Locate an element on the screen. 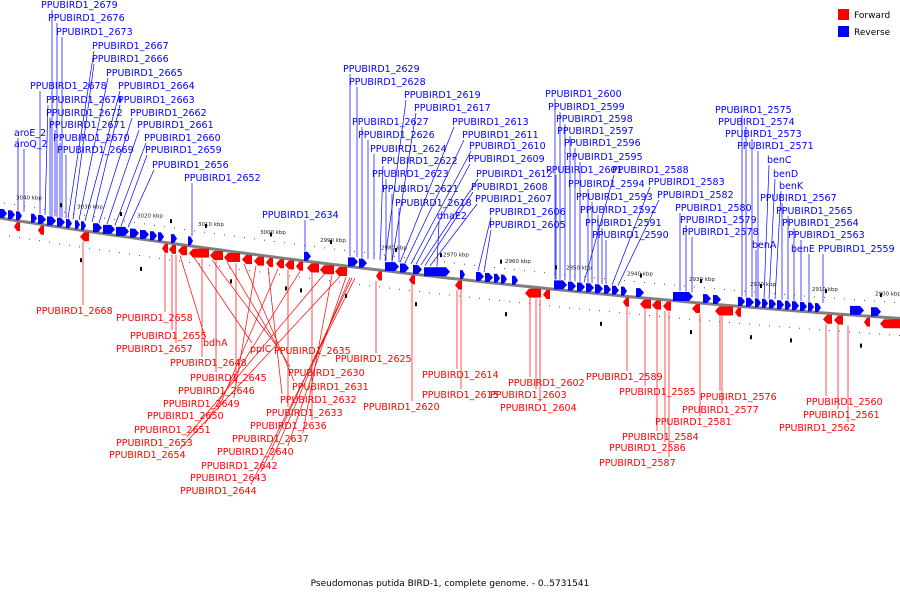 Image resolution: width=900 pixels, height=600 pixels. gene-label-bena: benA is located at coordinates (764, 245).